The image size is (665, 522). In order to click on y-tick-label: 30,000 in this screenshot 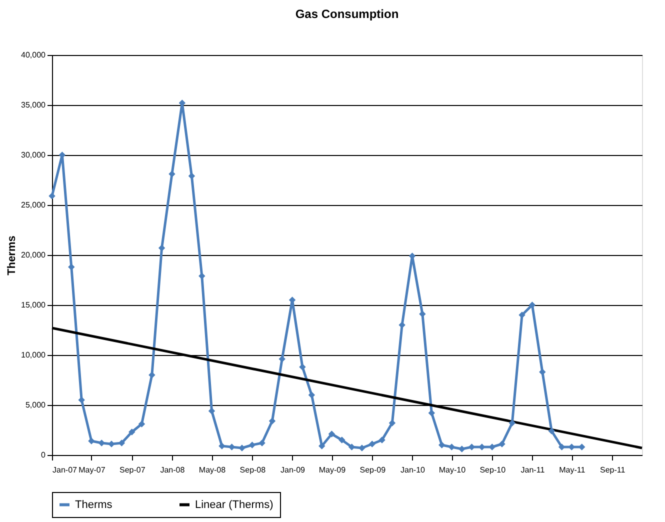, I will do `click(33, 155)`.